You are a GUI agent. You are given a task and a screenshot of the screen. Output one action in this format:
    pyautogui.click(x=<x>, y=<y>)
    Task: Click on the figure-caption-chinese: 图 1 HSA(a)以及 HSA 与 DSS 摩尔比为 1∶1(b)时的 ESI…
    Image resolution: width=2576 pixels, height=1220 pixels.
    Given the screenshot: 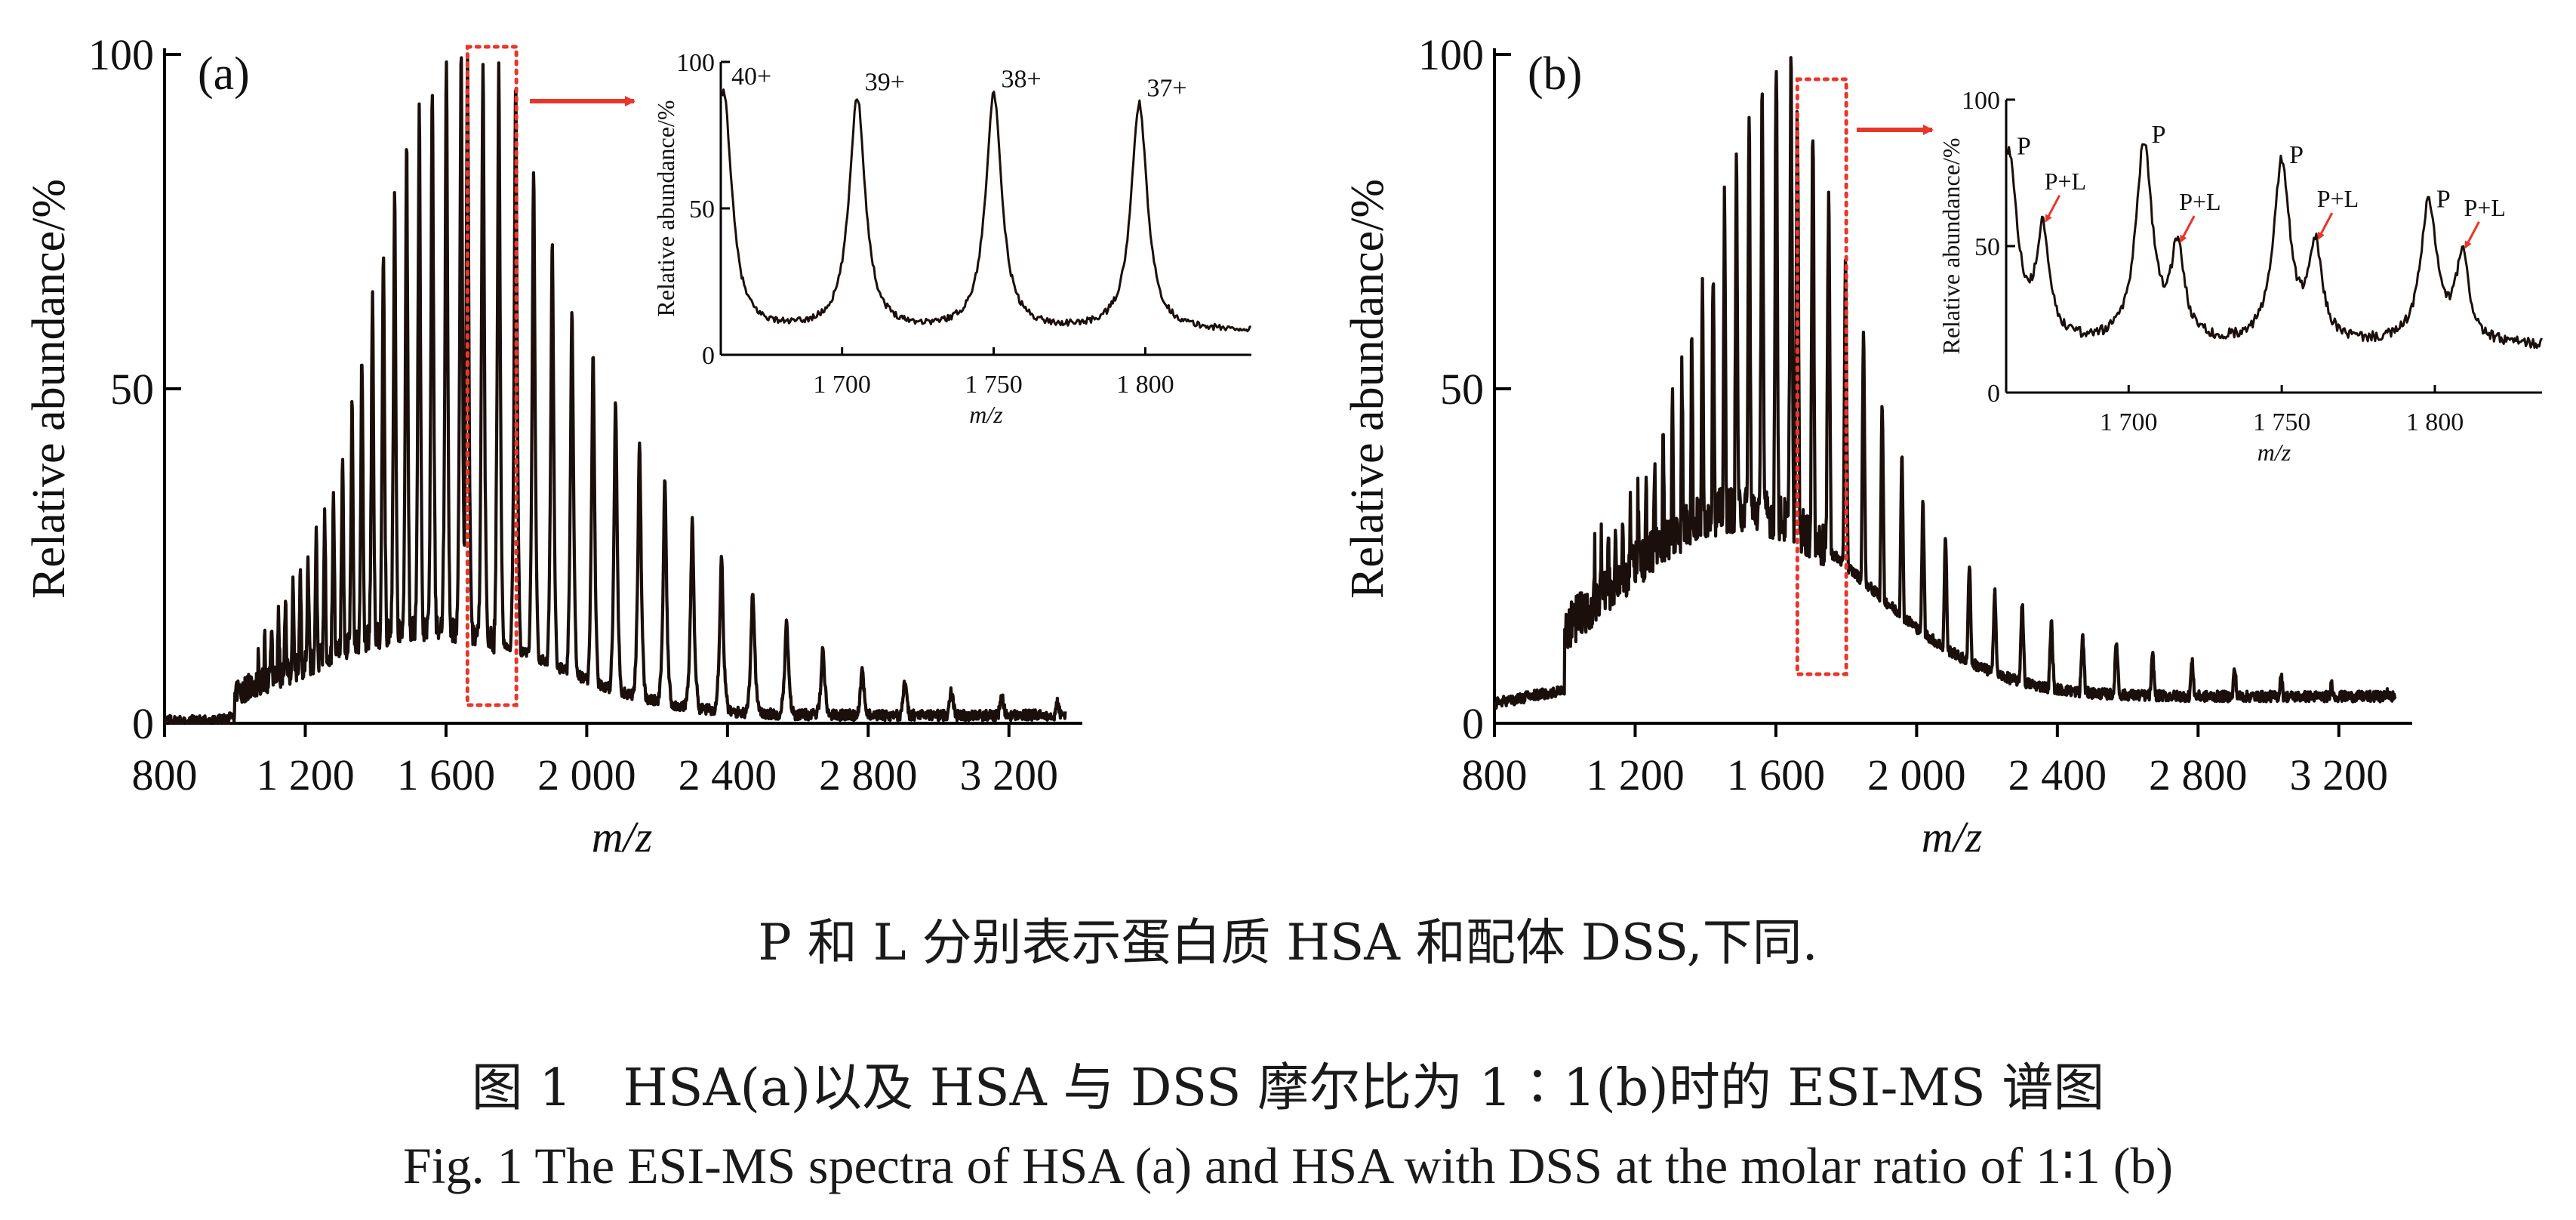 What is the action you would take?
    pyautogui.click(x=1288, y=1088)
    